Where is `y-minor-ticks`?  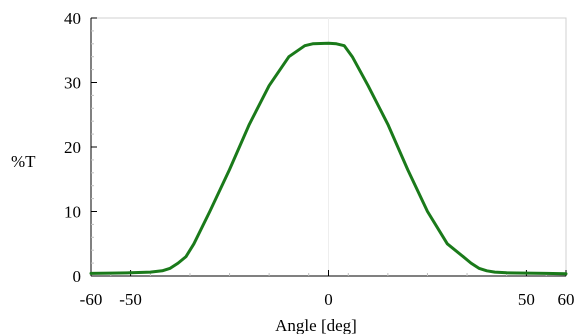
y-minor-ticks is located at coordinates (92, 147).